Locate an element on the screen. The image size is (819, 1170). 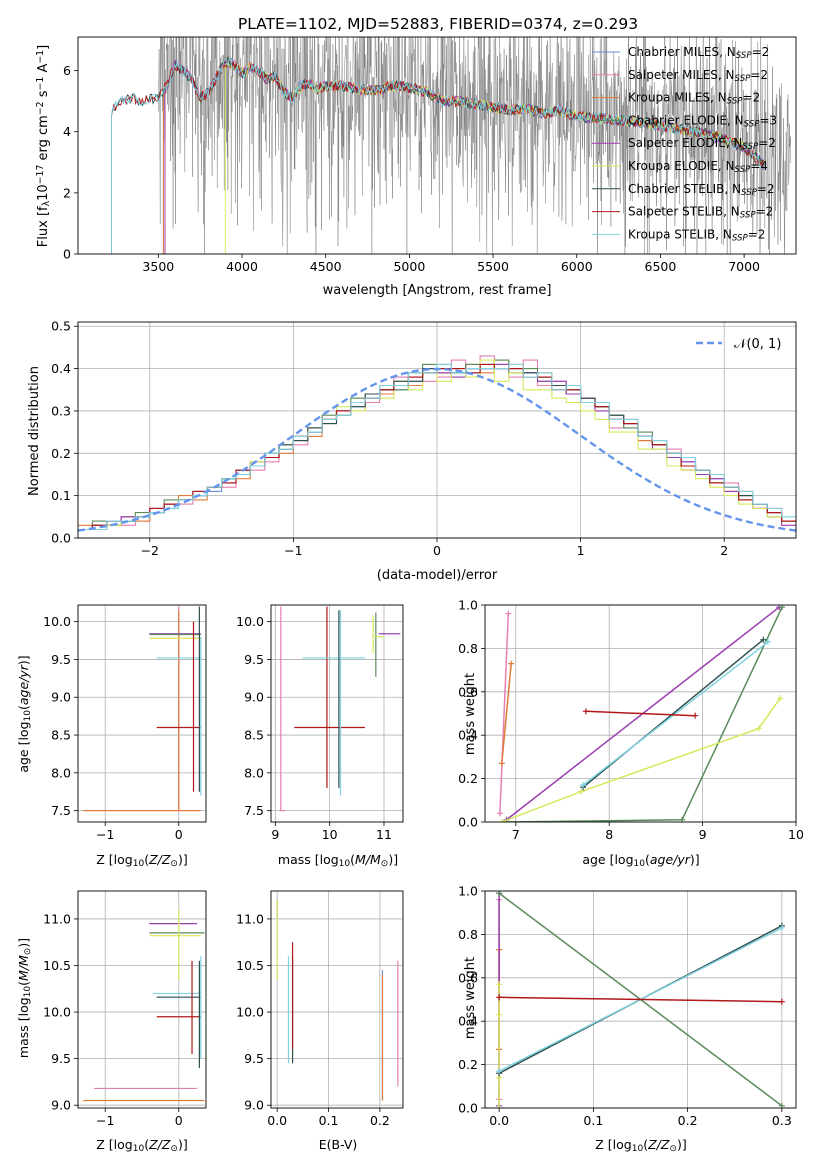
label-part: age [log is located at coordinates (23, 746).